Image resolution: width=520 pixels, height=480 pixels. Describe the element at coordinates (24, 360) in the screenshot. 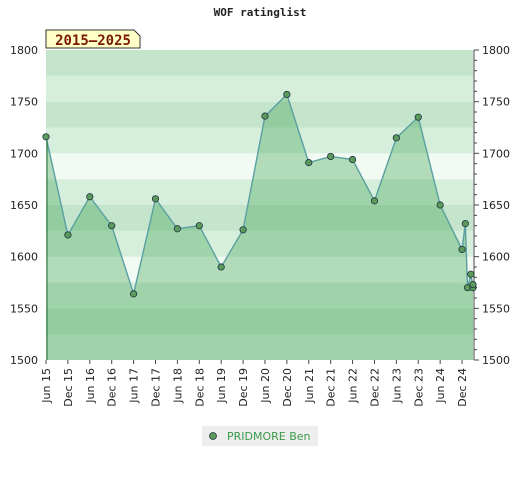

I see `y-tick-label-left: 1500` at that location.